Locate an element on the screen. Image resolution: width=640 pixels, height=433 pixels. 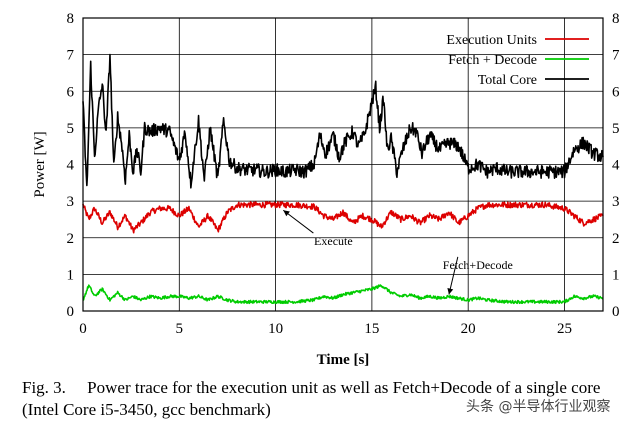
y-tick-label-left: 6 is located at coordinates (71, 92).